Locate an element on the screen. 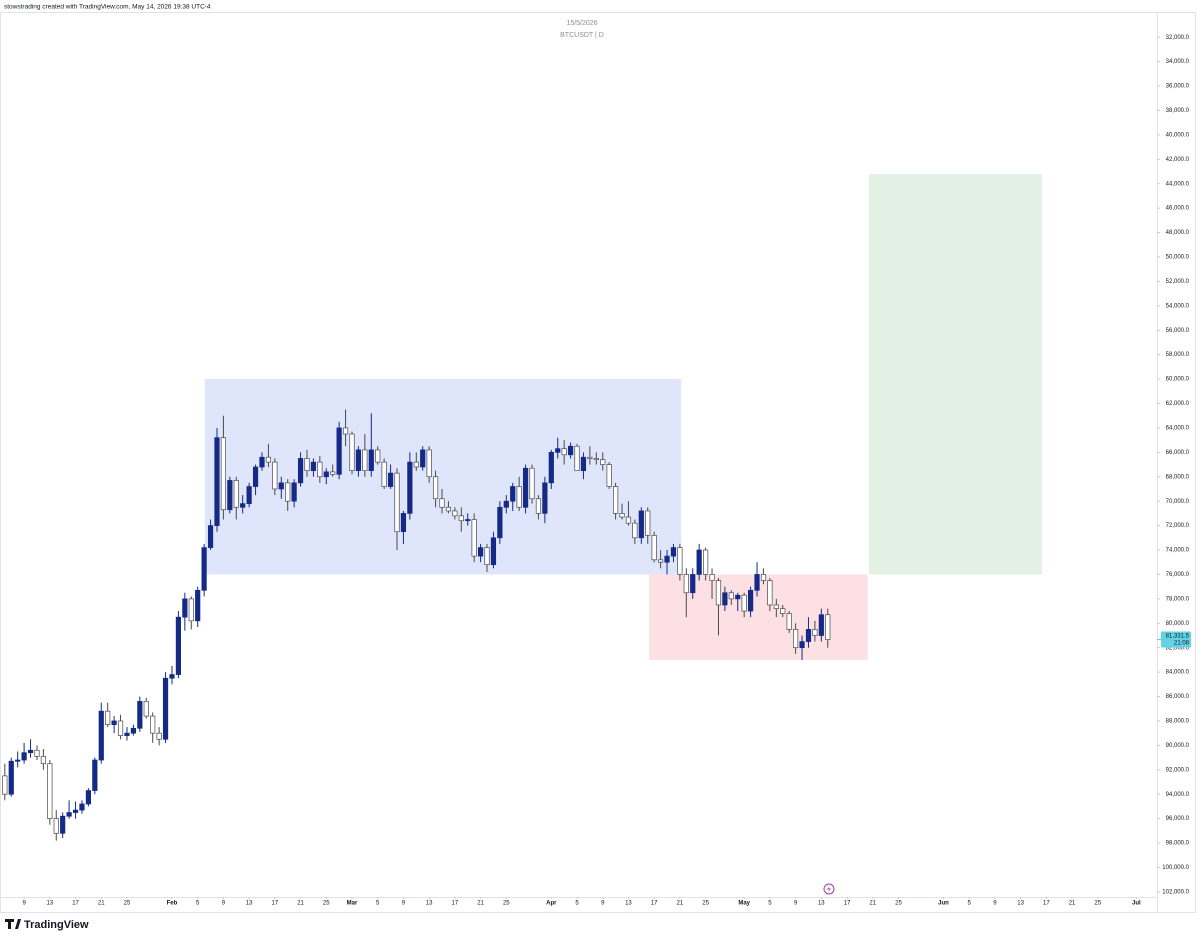 Image resolution: width=1200 pixels, height=940 pixels. y-tick-label: 90,000.0 is located at coordinates (1178, 746).